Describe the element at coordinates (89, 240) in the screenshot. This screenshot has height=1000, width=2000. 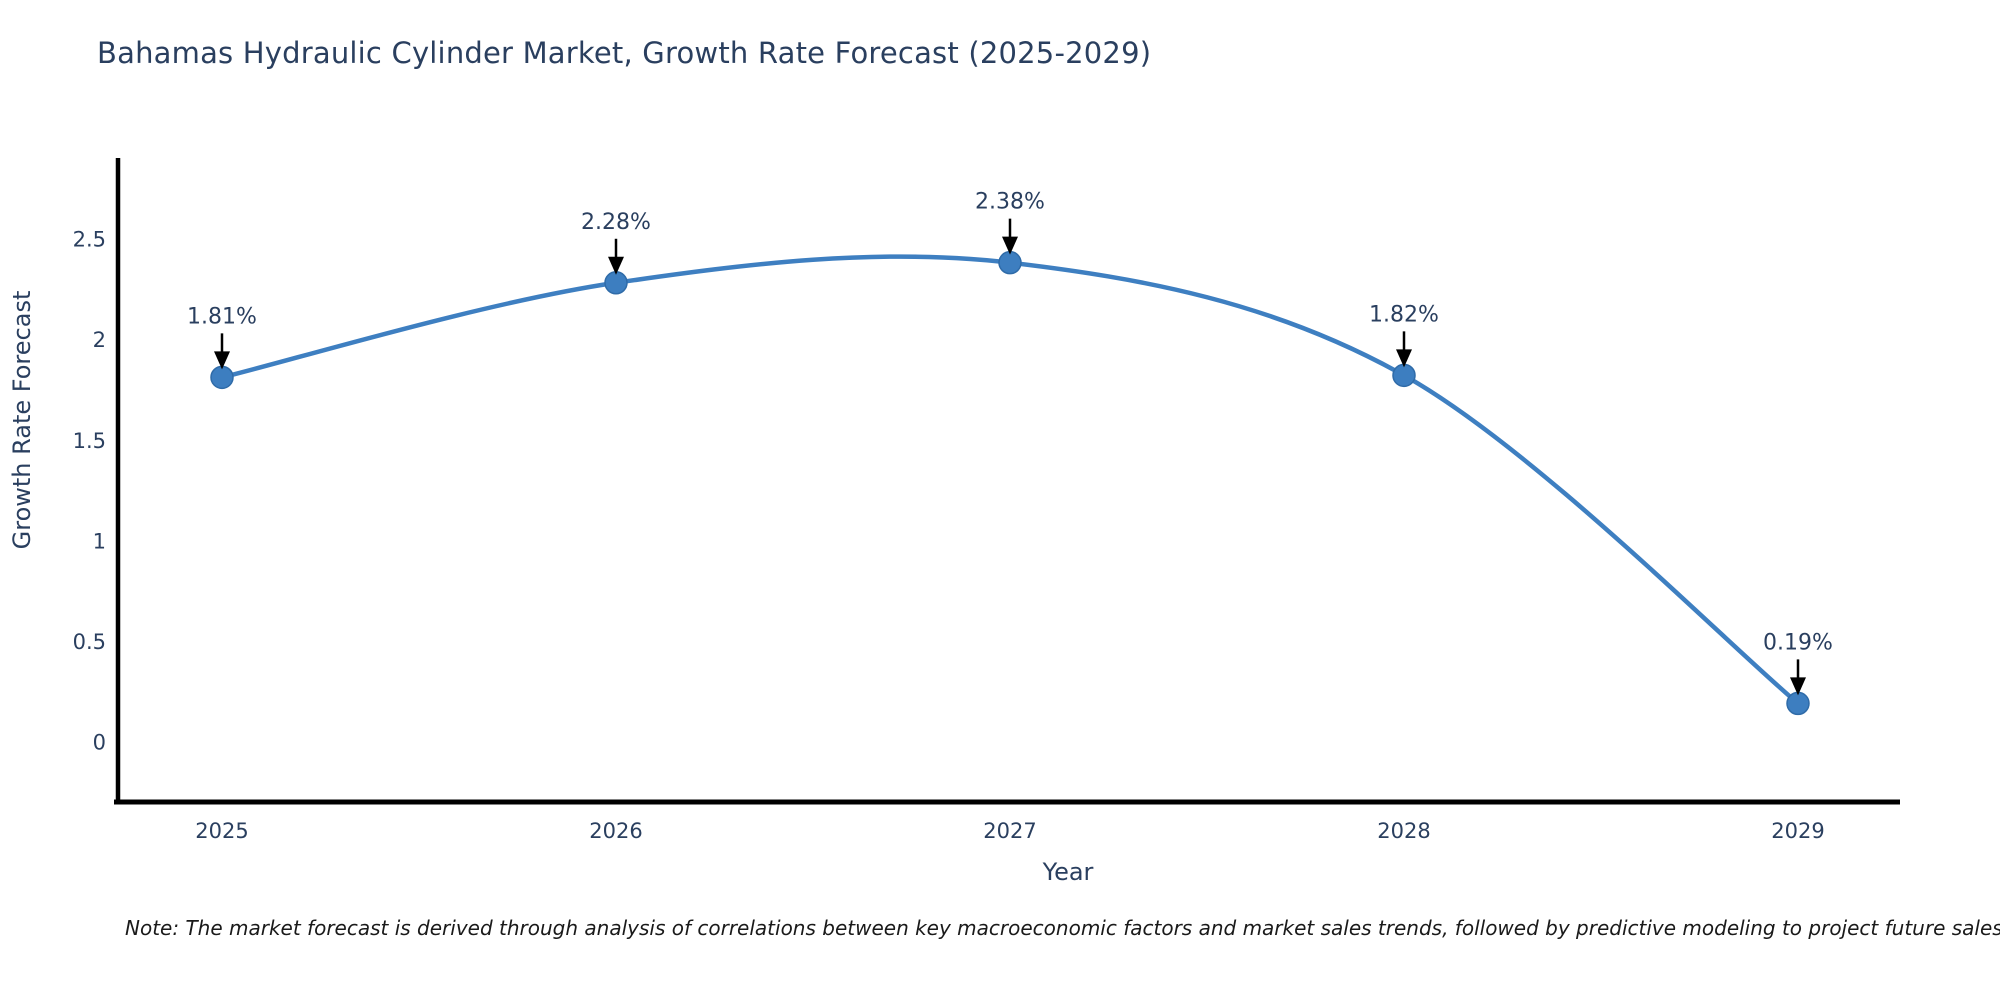
I see `y-tick-2.5: 2.5` at that location.